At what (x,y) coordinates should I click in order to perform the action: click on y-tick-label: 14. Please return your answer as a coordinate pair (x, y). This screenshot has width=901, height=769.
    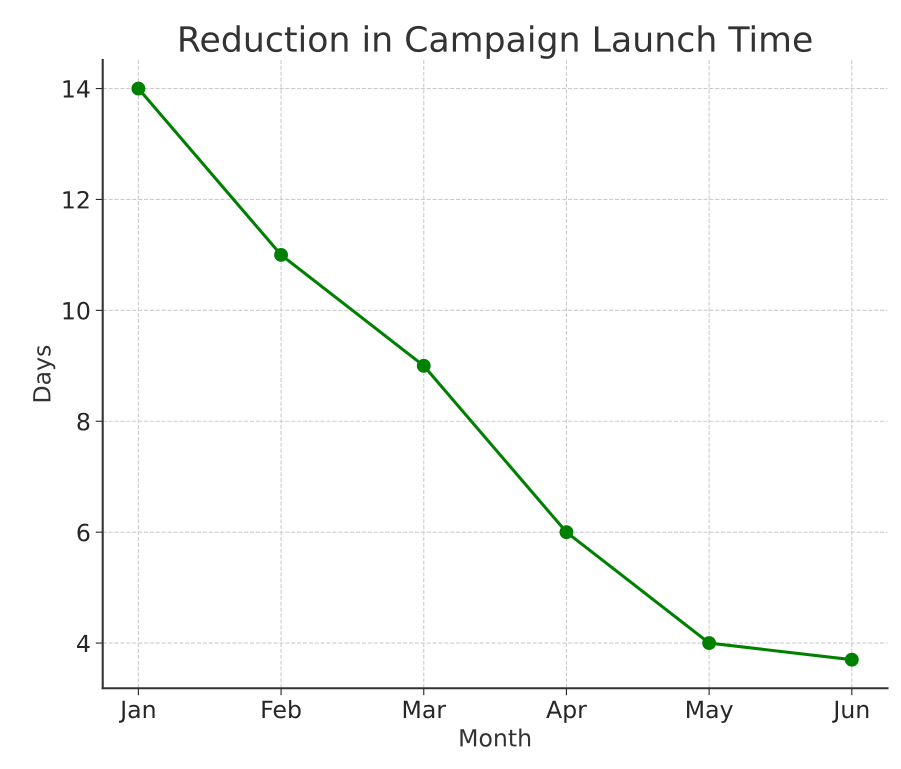
    Looking at the image, I should click on (76, 89).